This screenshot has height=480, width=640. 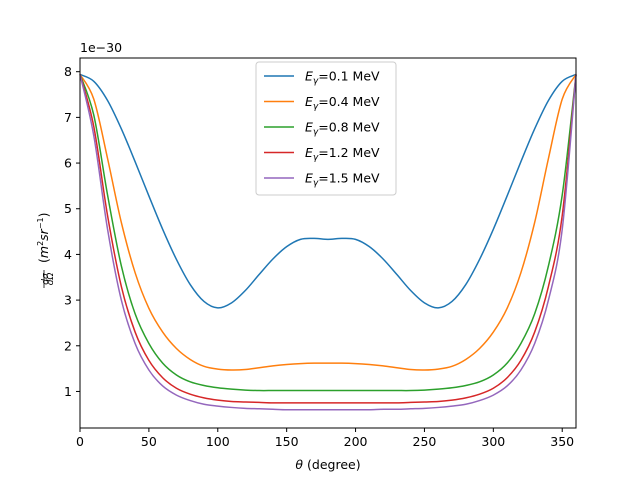 I want to click on y-tick-label: 5, so click(x=68, y=208).